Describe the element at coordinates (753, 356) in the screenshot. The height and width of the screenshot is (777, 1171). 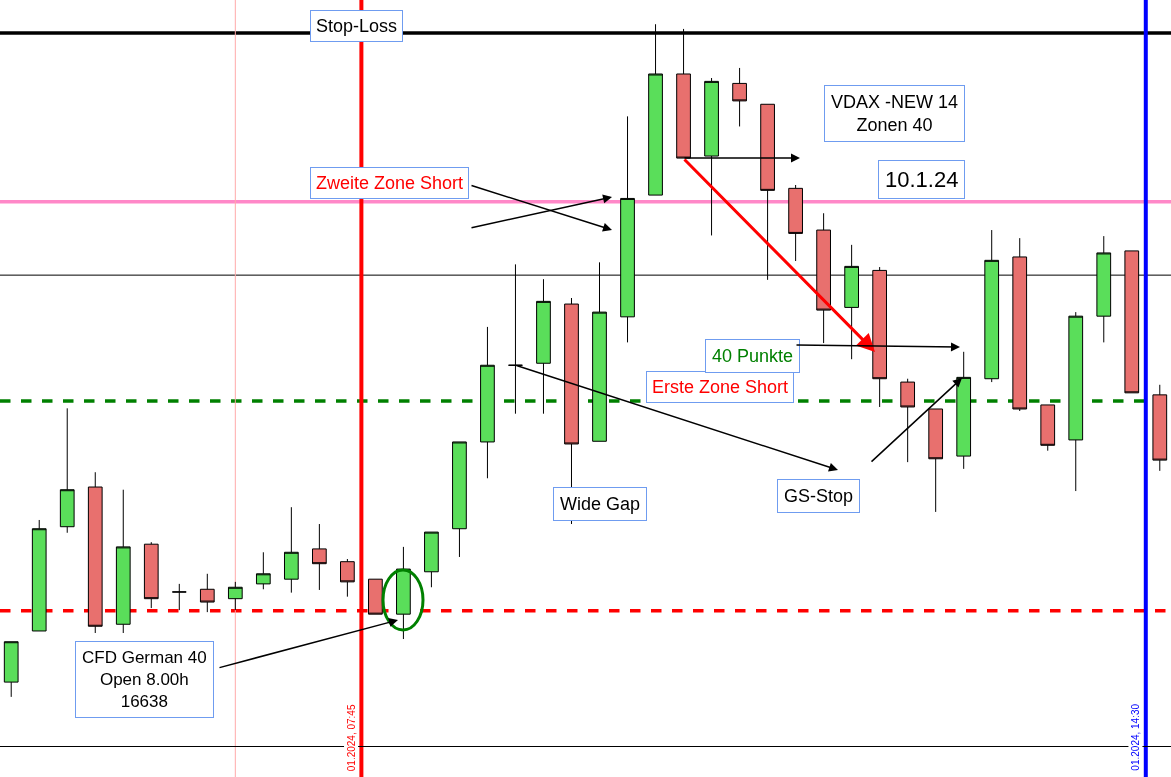
I see `annotation: 40 Punkte` at that location.